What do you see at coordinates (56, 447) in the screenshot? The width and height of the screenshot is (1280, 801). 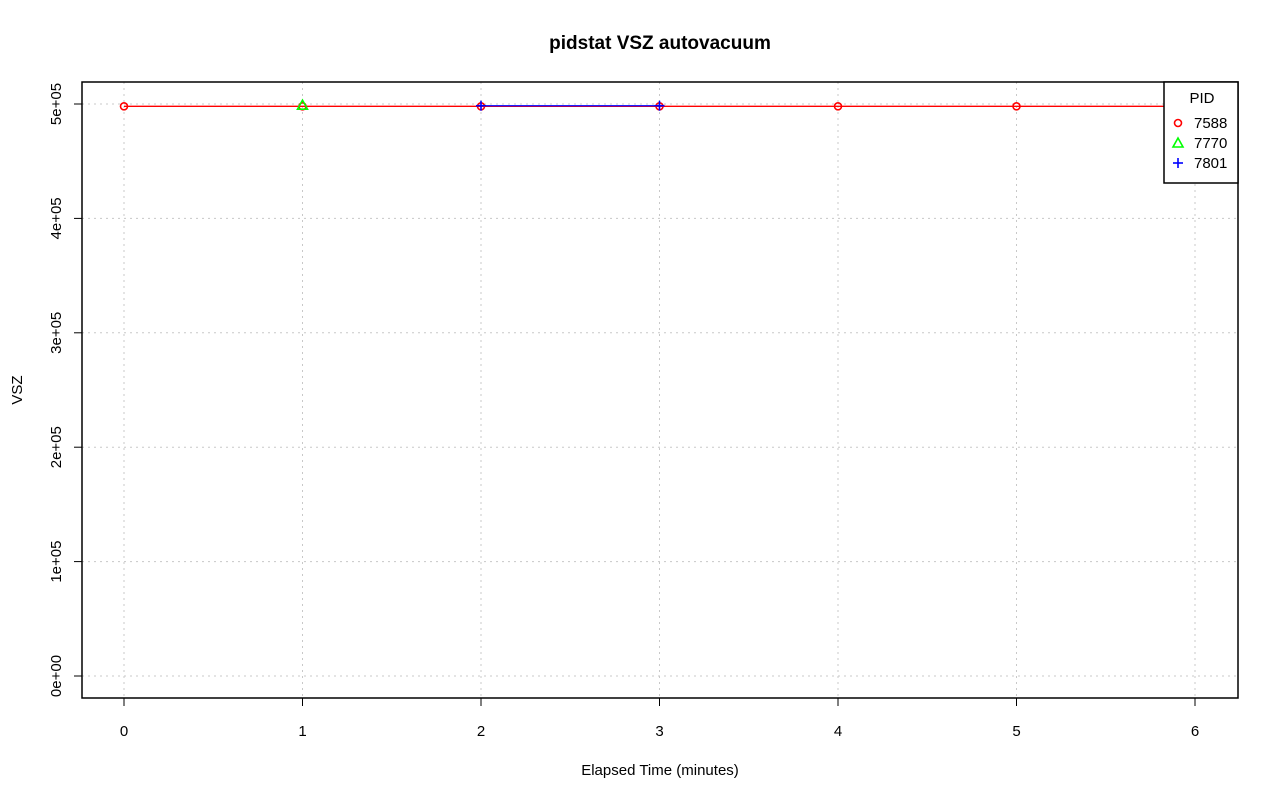 I see `y-tick-label: 2e+05` at bounding box center [56, 447].